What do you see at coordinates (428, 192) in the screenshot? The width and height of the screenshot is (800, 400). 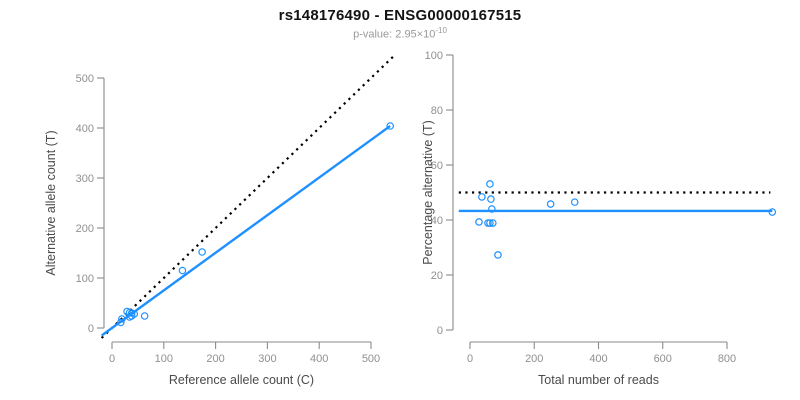 I see `y-axis-title: Percentage alternative (T)` at bounding box center [428, 192].